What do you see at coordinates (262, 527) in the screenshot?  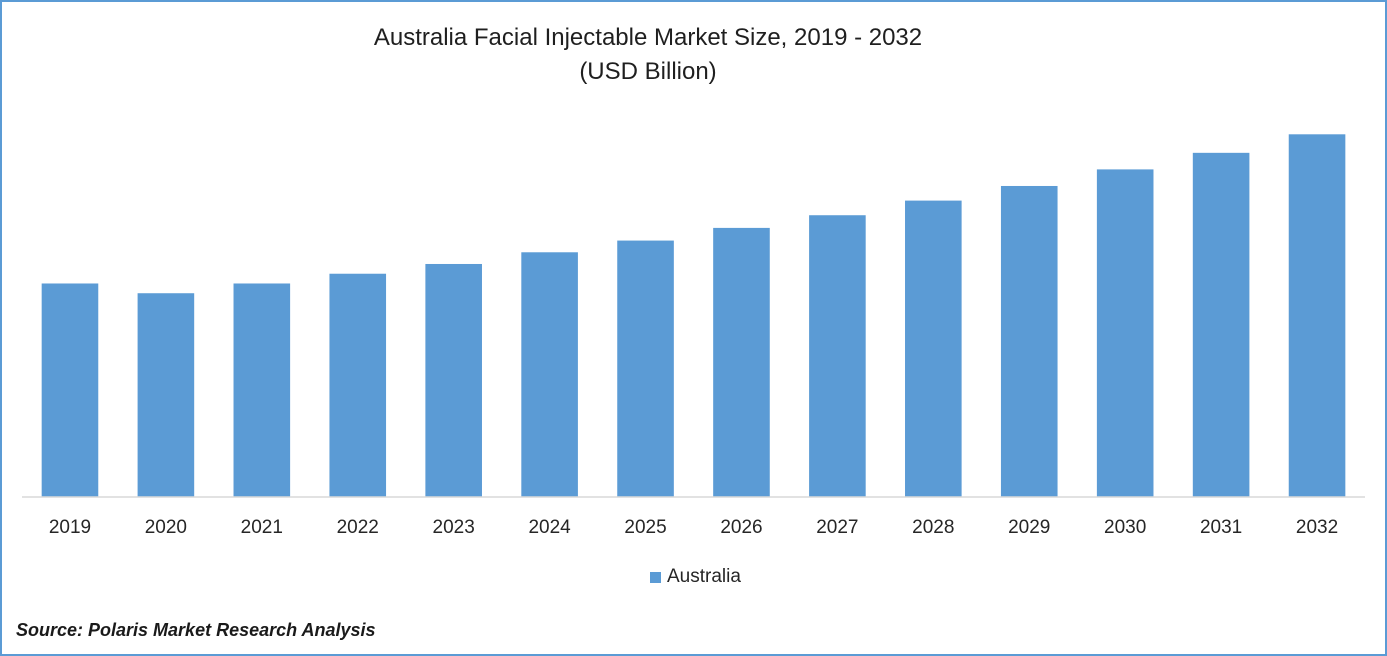 I see `x-tick-label: 2021` at bounding box center [262, 527].